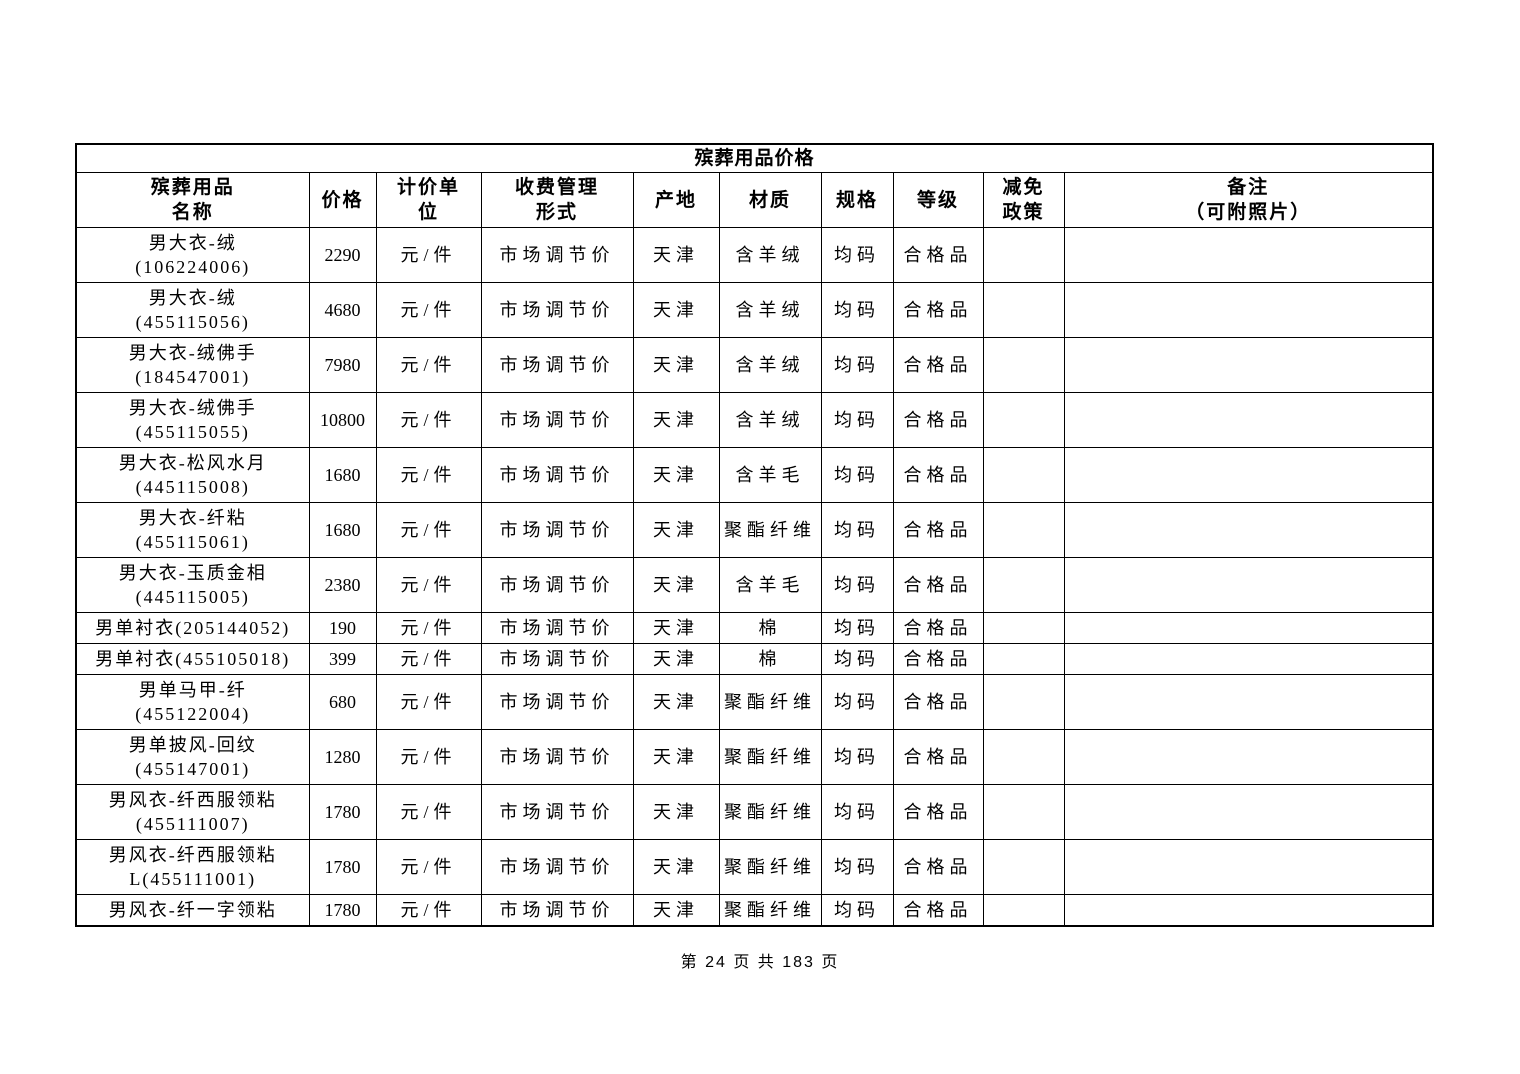  Describe the element at coordinates (342, 659) in the screenshot. I see `cell-price: 399` at that location.